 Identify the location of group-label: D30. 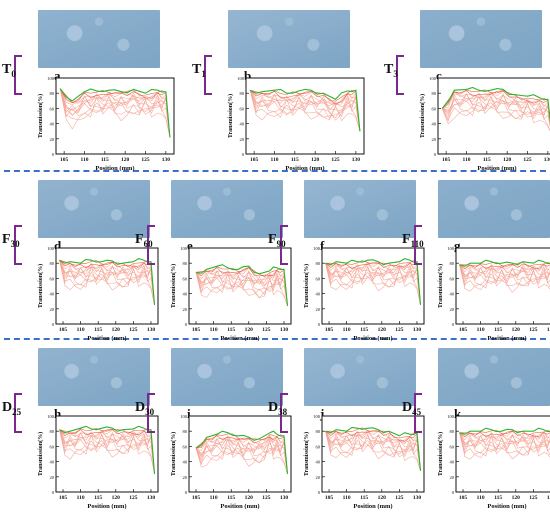
(144, 408).